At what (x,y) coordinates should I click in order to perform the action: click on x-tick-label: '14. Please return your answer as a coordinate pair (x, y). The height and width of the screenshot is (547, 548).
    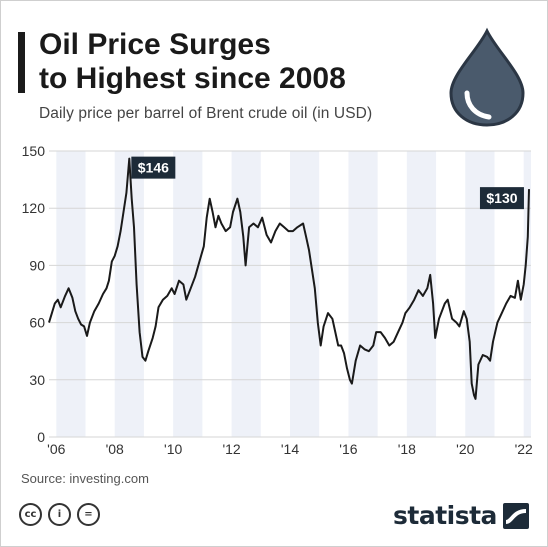
    Looking at the image, I should click on (290, 449).